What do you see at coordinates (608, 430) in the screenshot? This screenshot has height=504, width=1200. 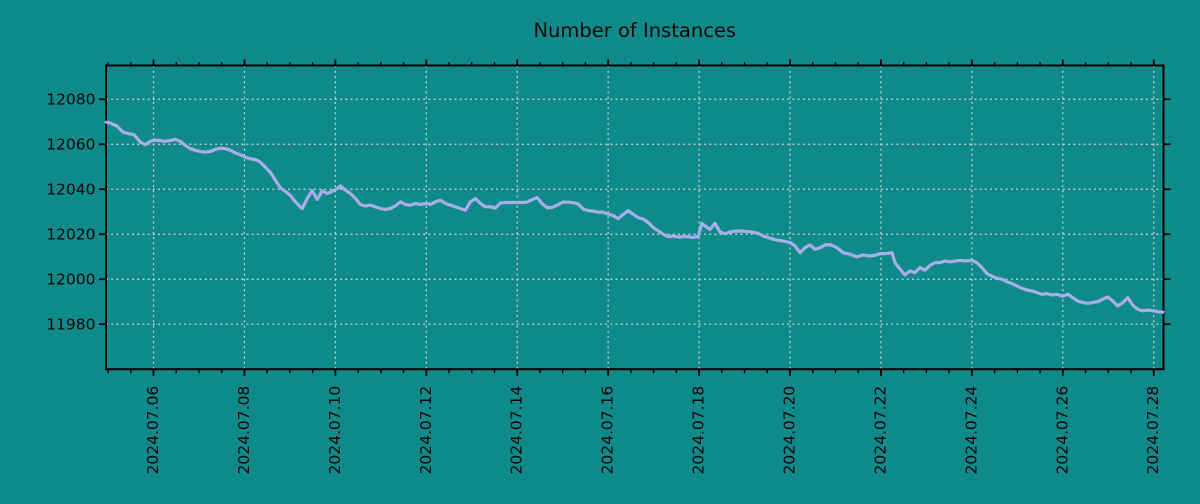 I see `x-tick-label: 2024.07.16` at bounding box center [608, 430].